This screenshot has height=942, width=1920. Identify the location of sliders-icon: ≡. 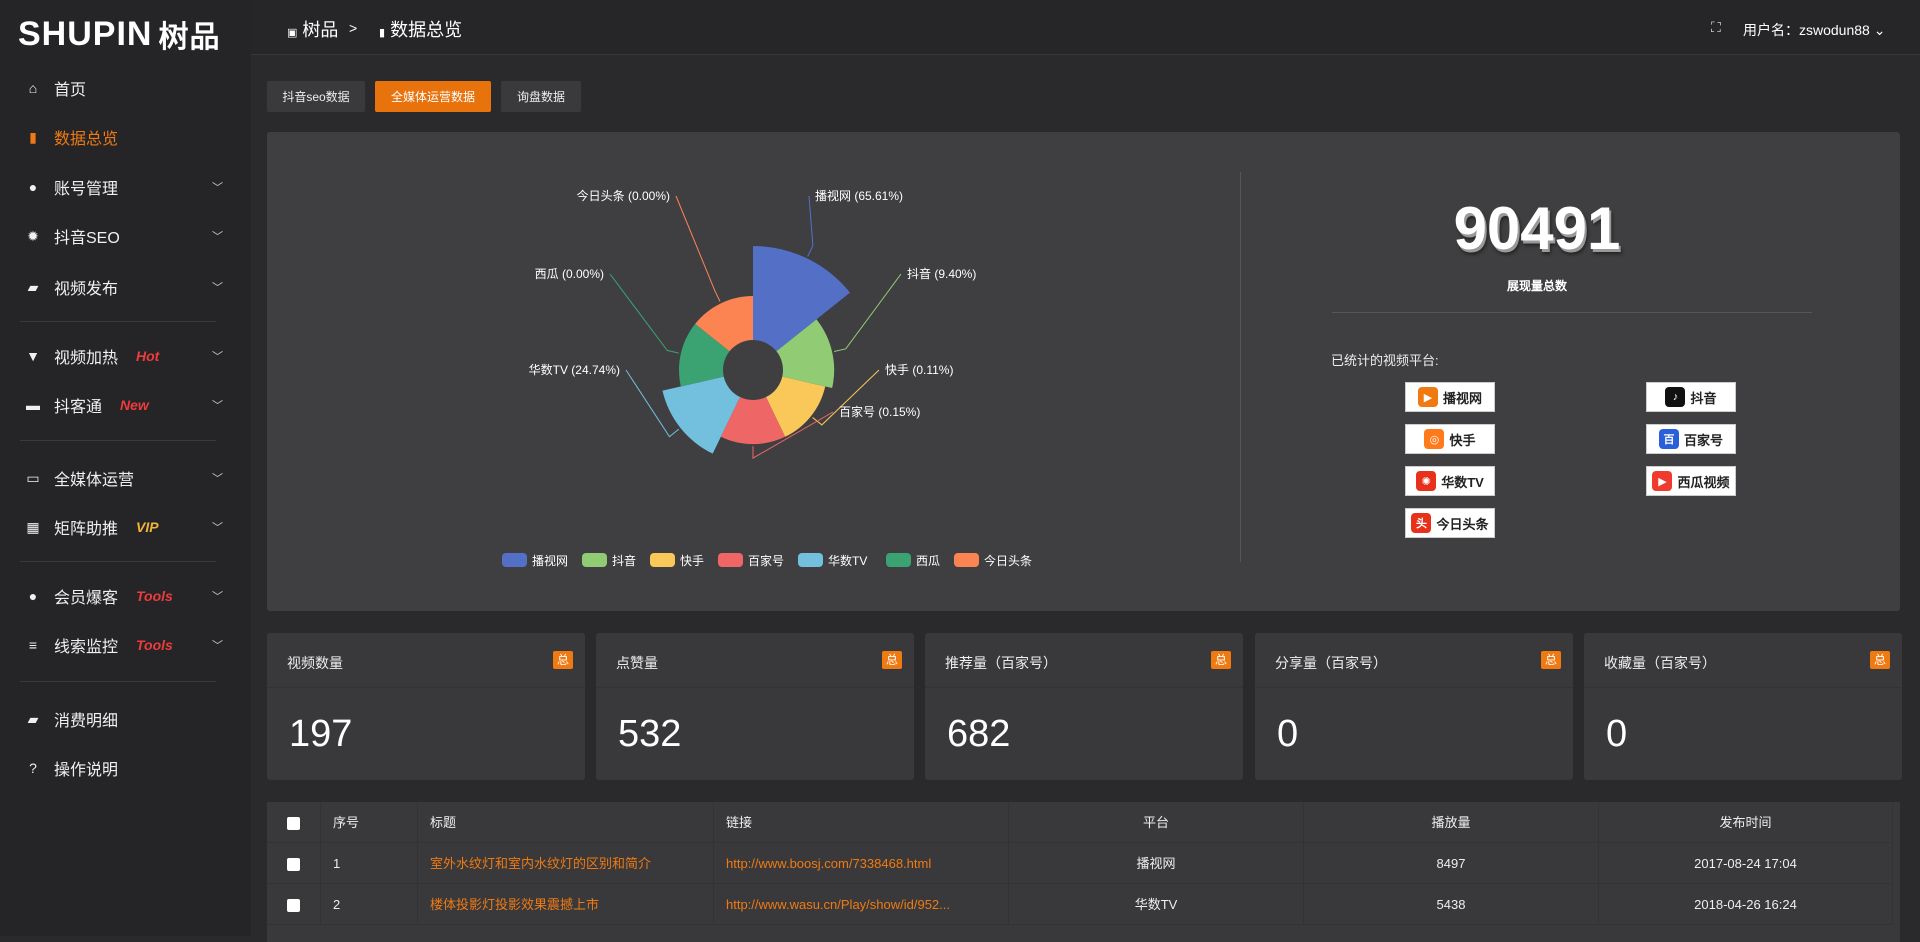
(33, 645).